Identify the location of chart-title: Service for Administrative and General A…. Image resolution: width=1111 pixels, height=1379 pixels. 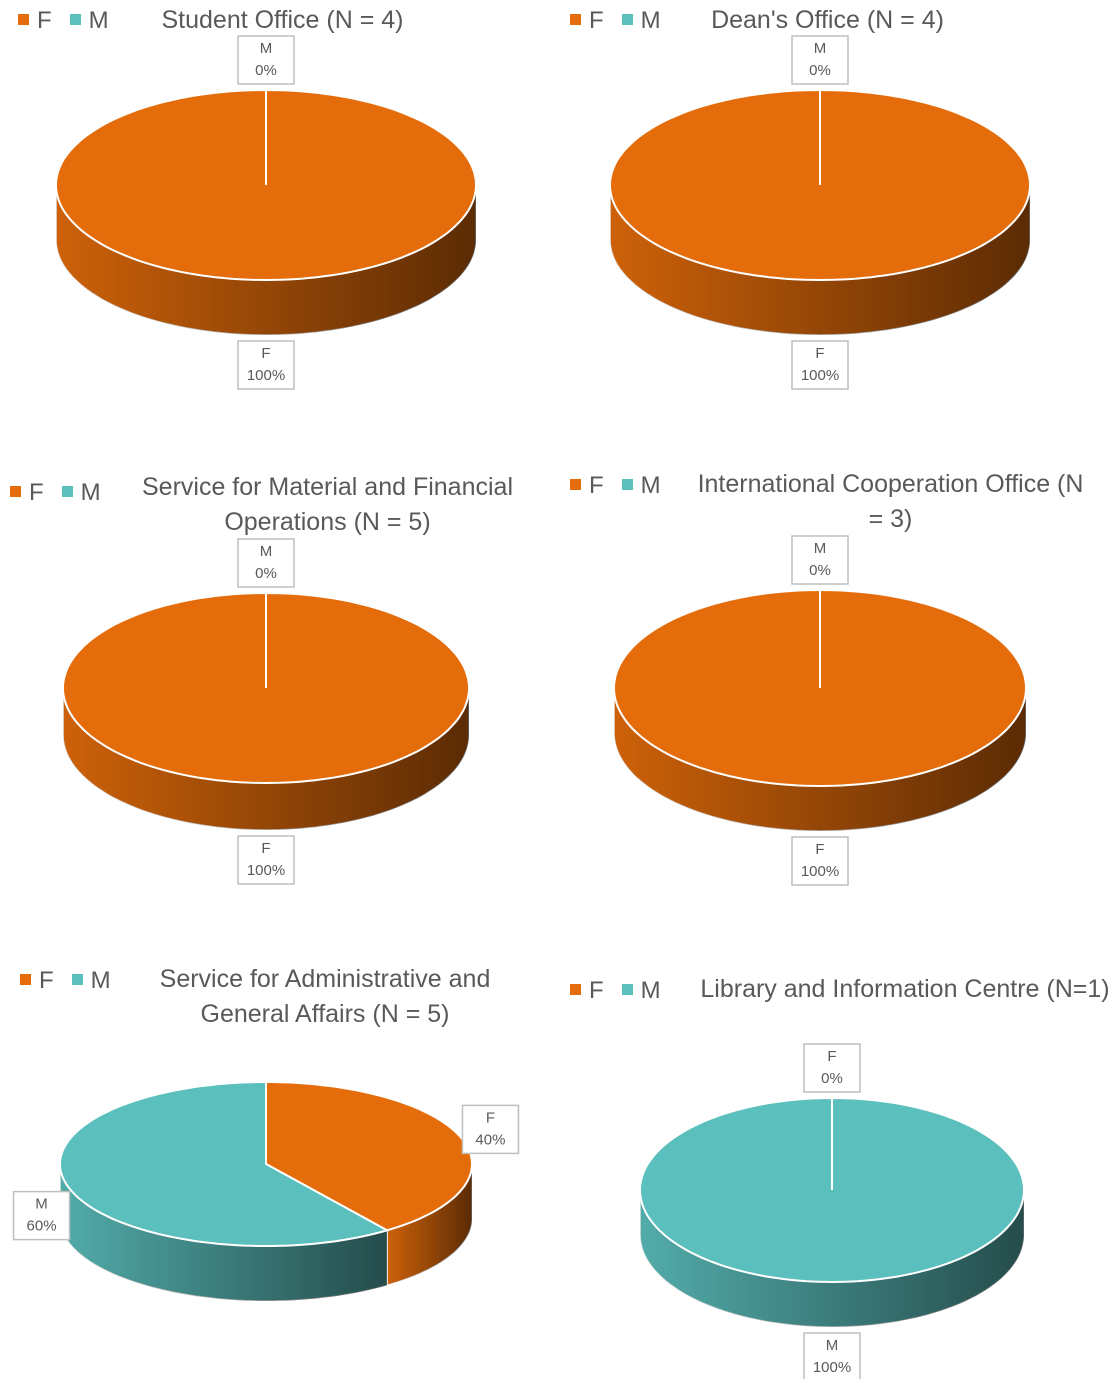
(325, 996).